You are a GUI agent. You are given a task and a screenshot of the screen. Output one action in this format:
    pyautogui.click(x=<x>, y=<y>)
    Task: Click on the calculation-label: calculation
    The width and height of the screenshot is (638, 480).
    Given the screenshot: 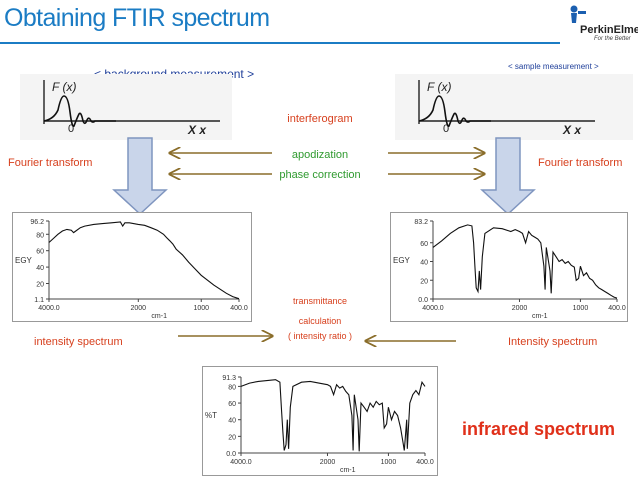 What is the action you would take?
    pyautogui.click(x=320, y=321)
    